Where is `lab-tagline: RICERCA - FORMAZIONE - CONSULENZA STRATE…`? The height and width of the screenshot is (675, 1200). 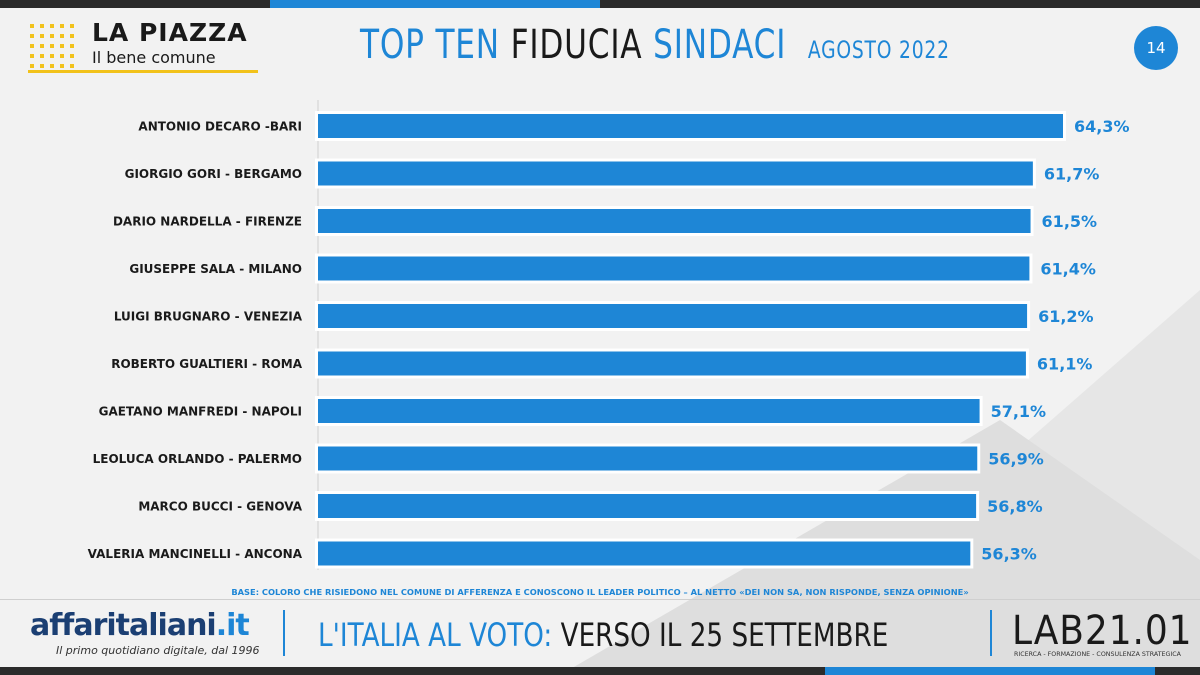 lab-tagline: RICERCA - FORMAZIONE - CONSULENZA STRATE… is located at coordinates (1097, 654).